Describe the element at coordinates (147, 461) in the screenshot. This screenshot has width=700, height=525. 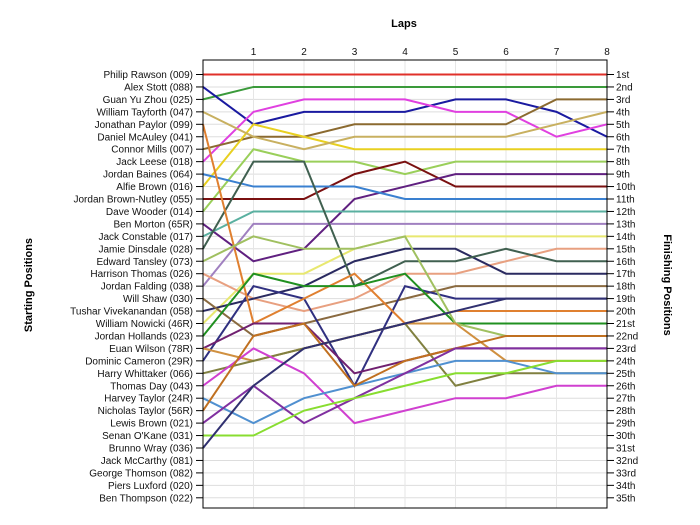
I see `start-position-label: Jack McCarthy (081)` at that location.